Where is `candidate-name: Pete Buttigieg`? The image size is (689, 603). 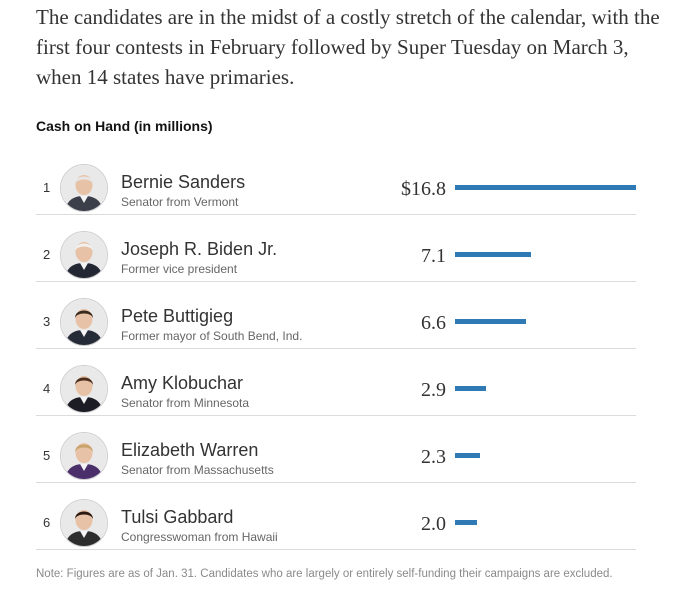
candidate-name: Pete Buttigieg is located at coordinates (177, 316).